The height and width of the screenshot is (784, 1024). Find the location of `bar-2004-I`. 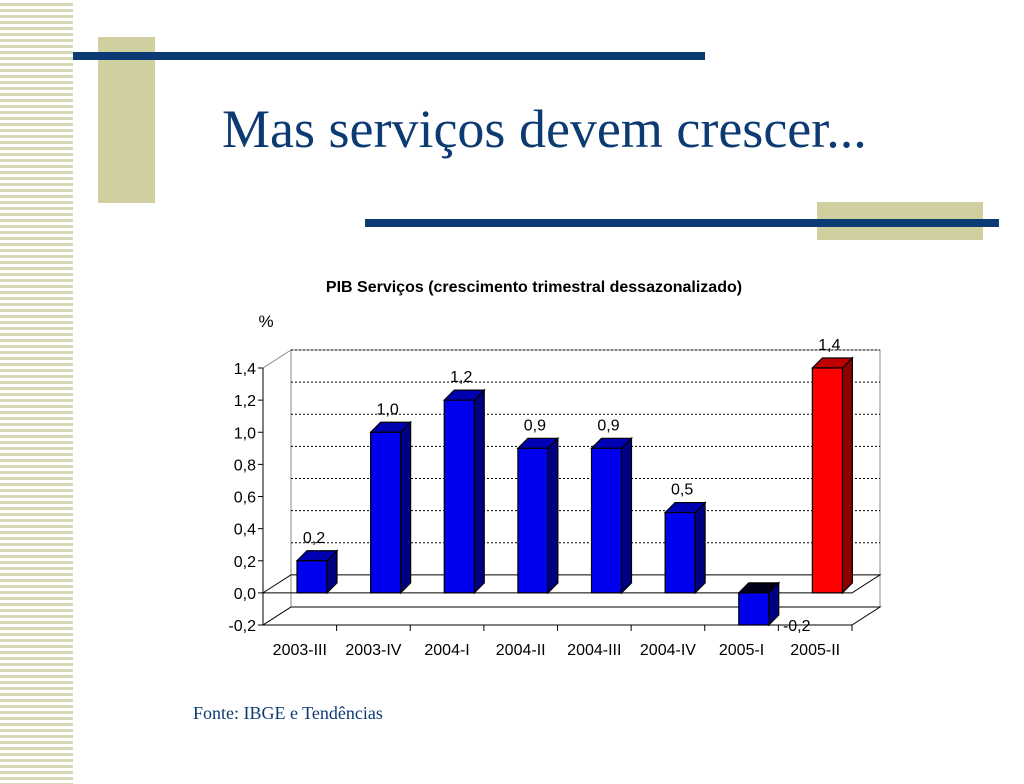

bar-2004-I is located at coordinates (464, 491).